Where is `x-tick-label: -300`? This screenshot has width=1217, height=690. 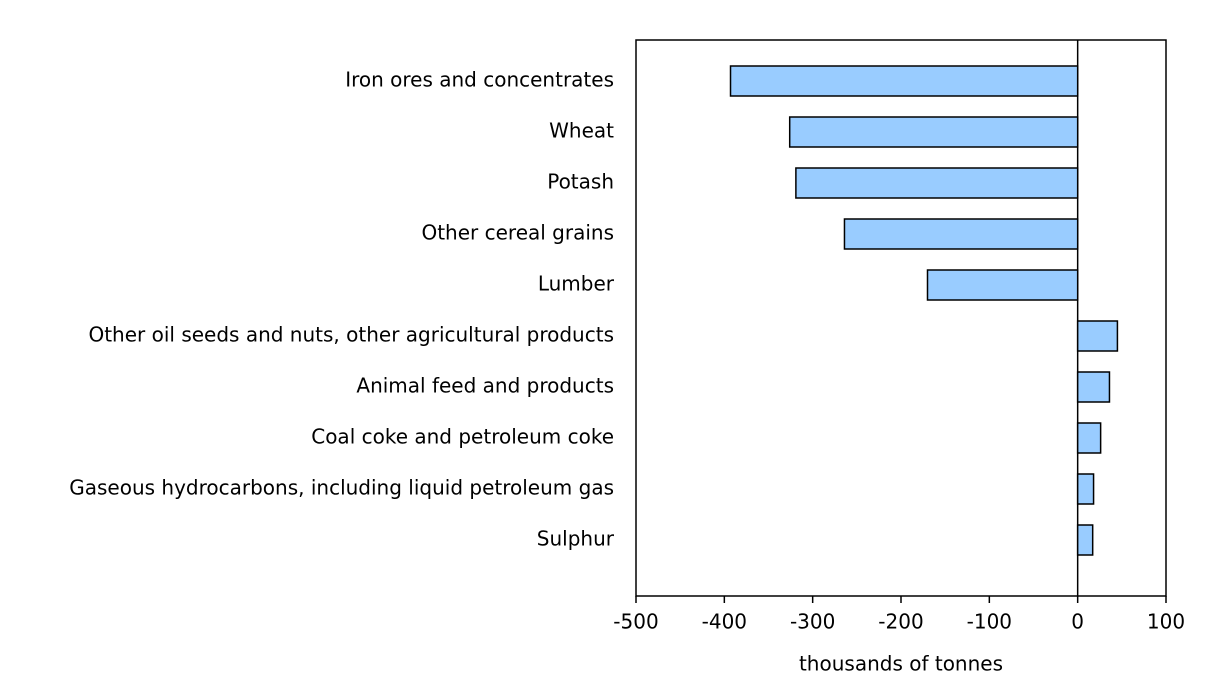
x-tick-label: -300 is located at coordinates (812, 622).